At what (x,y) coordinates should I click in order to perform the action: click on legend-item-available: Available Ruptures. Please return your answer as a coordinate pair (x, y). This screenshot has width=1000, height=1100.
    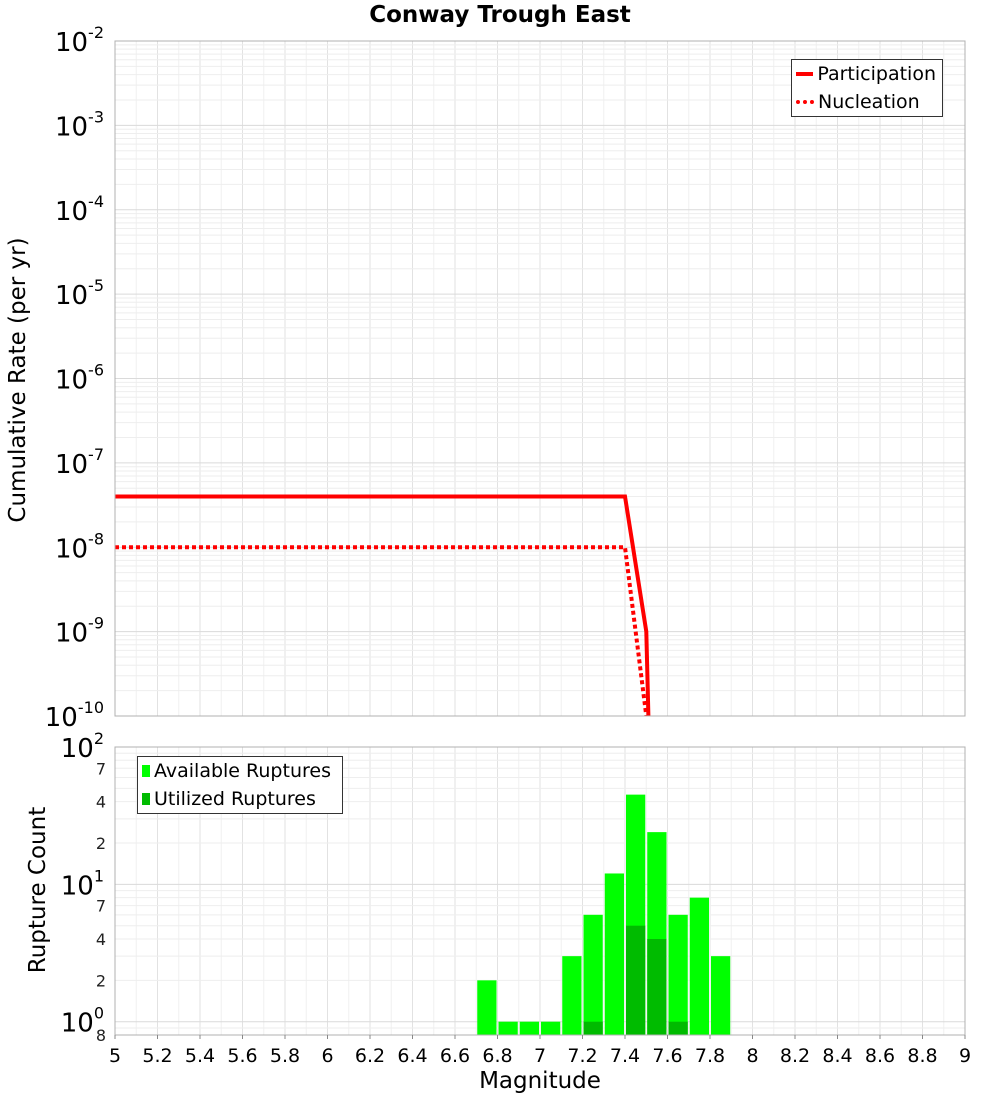
    Looking at the image, I should click on (240, 771).